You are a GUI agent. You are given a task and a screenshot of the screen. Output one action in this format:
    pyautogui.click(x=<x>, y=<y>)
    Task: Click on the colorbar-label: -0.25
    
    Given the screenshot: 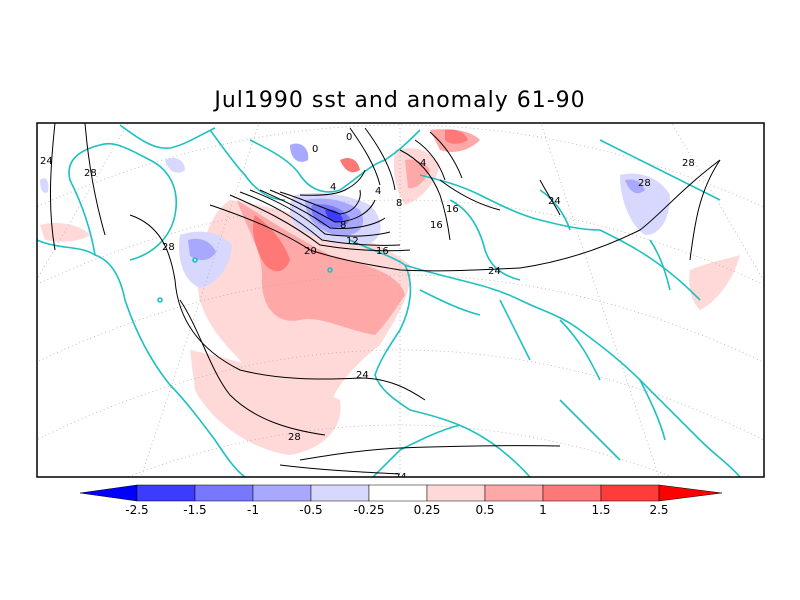 What is the action you would take?
    pyautogui.click(x=368, y=510)
    